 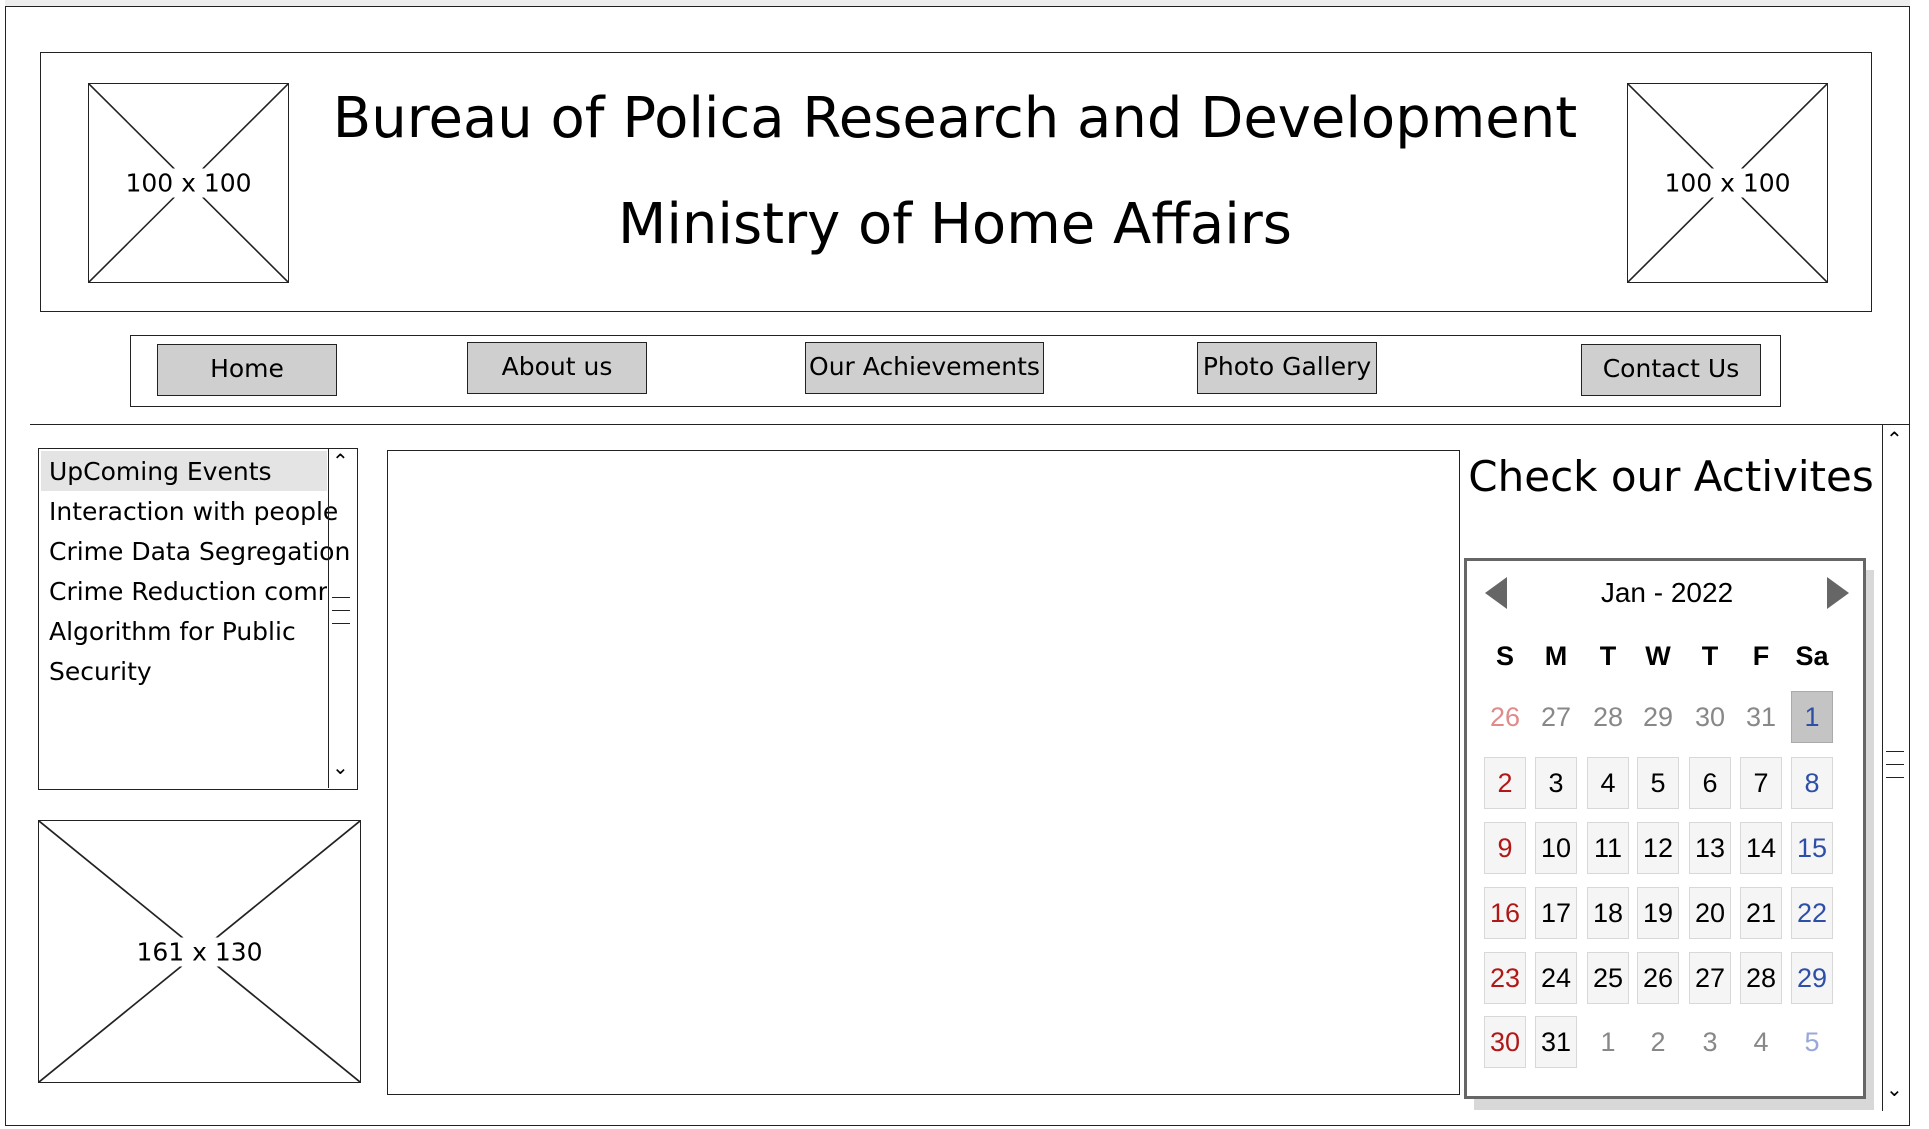 I want to click on nav-achievements-button: Our Achievements, so click(x=924, y=368).